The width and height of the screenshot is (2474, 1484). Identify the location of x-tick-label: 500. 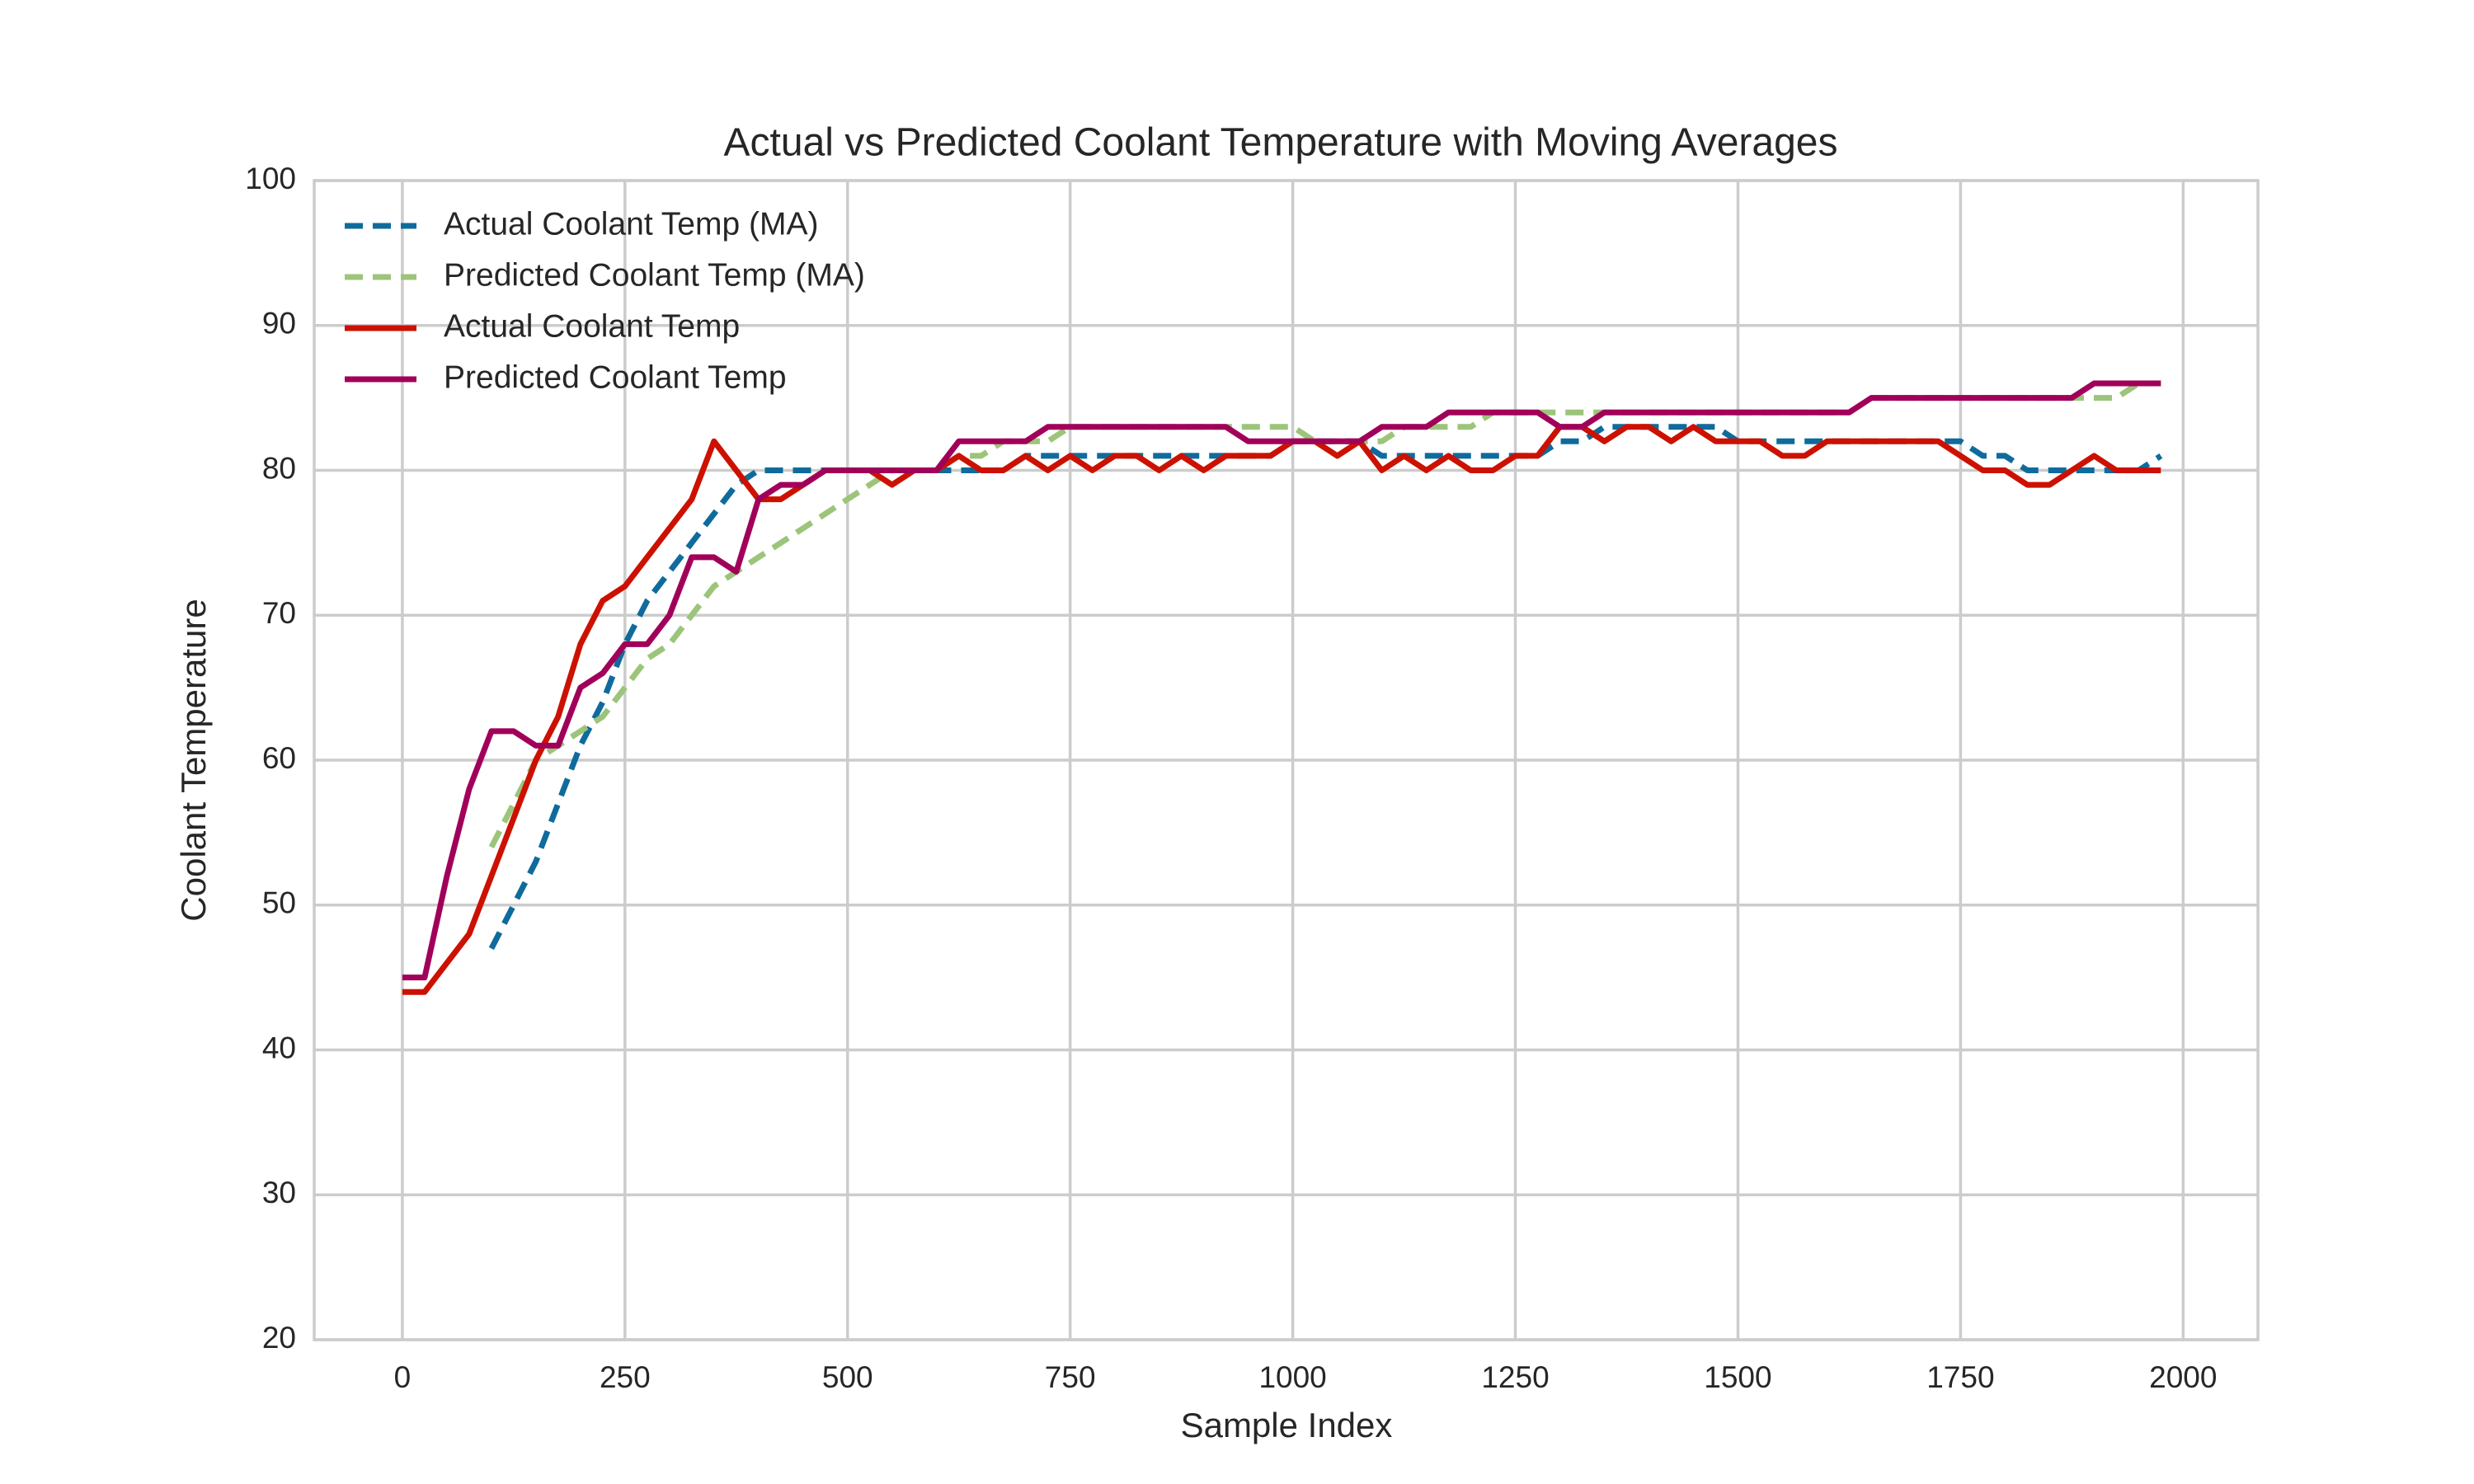
(847, 1377).